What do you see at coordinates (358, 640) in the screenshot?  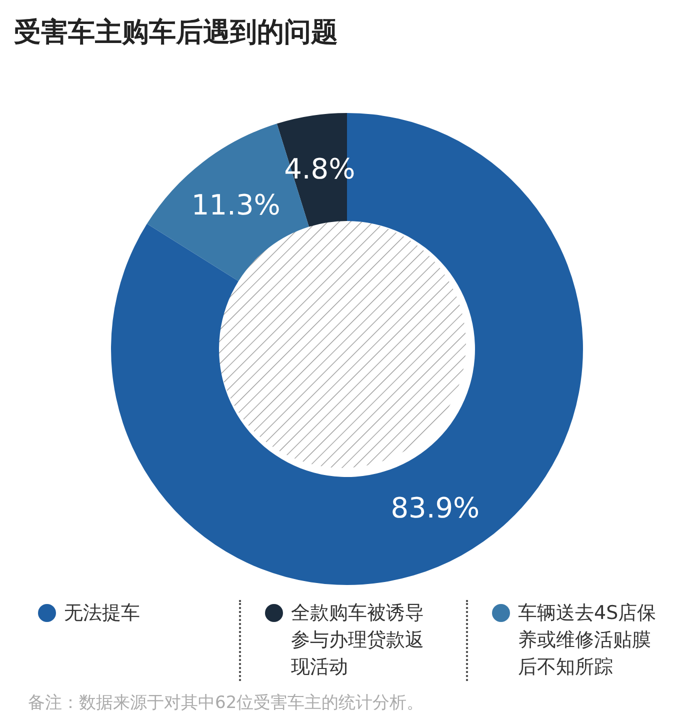 I see `legend-label: 全款购车被诱导参与办理贷款返现活动` at bounding box center [358, 640].